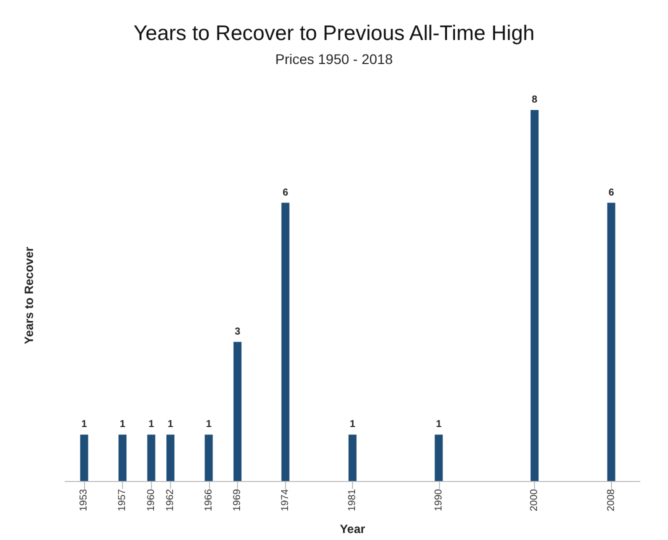  Describe the element at coordinates (353, 529) in the screenshot. I see `x-axis-title: Year` at that location.